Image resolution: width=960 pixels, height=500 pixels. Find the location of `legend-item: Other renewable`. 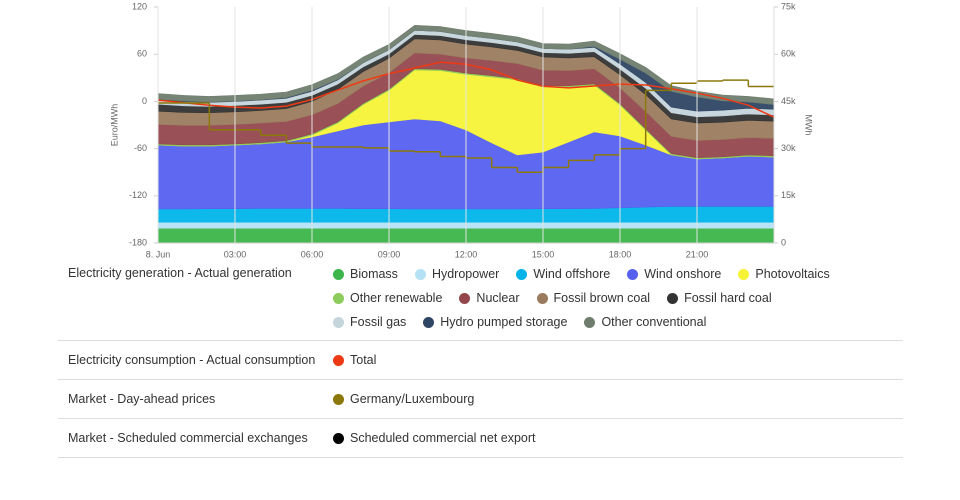

legend-item: Other renewable is located at coordinates (387, 298).